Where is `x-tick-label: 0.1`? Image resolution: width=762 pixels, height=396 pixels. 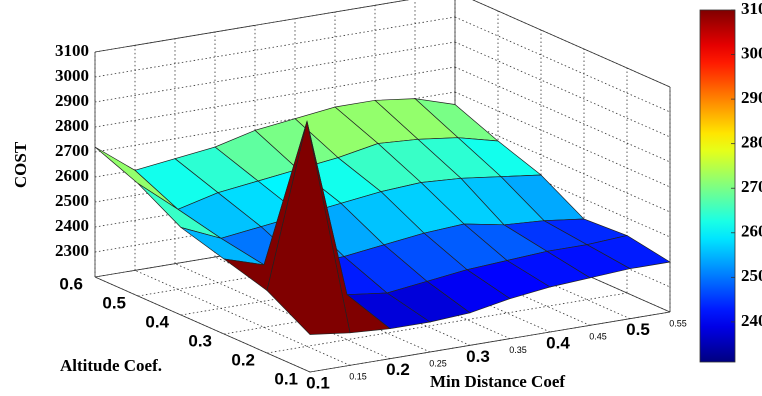 x-tick-label: 0.1 is located at coordinates (318, 382).